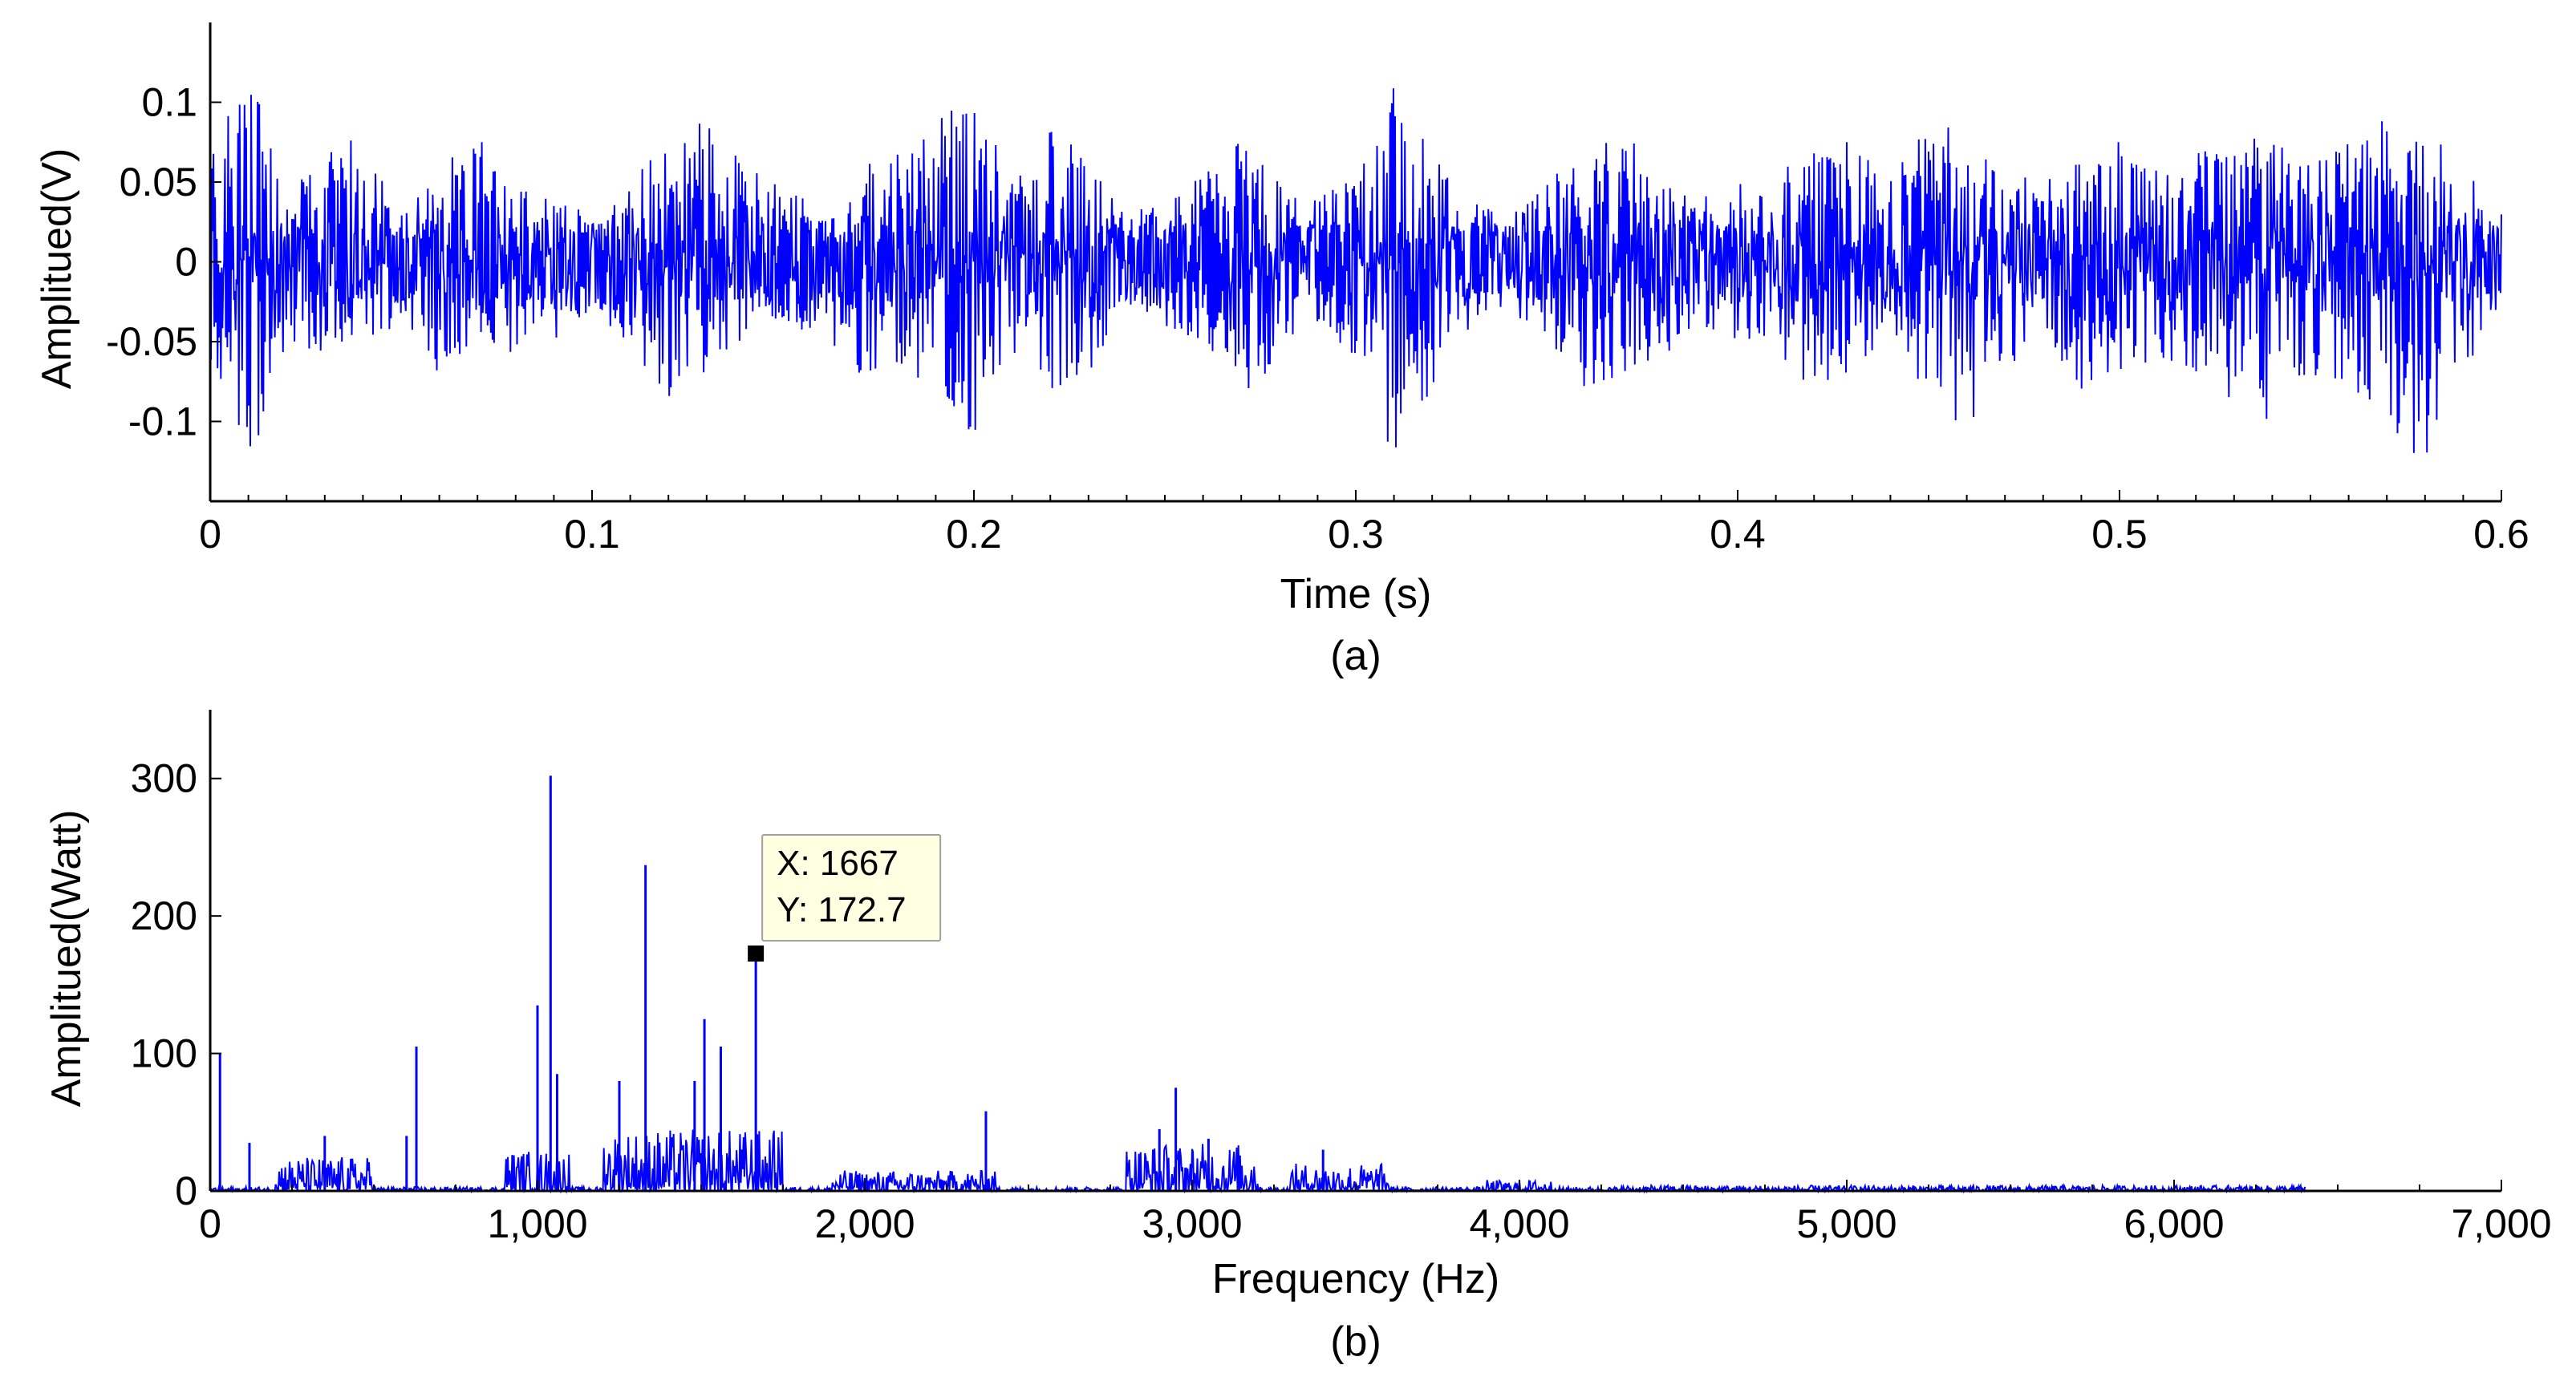 The width and height of the screenshot is (2576, 1377). What do you see at coordinates (163, 262) in the screenshot?
I see `panel-a-y-ticks: -0.1 -0.05 0 0.05 0.1` at bounding box center [163, 262].